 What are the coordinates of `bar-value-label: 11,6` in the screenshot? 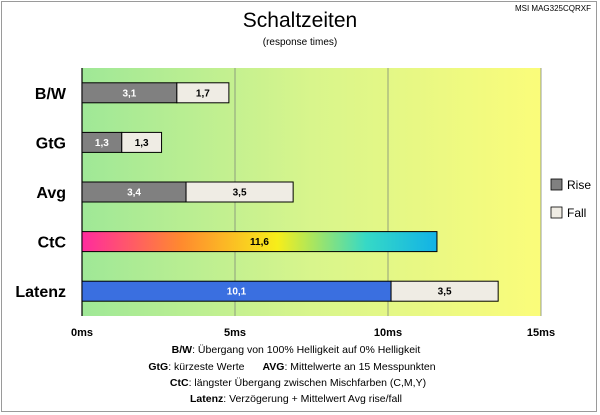 It's located at (259, 242).